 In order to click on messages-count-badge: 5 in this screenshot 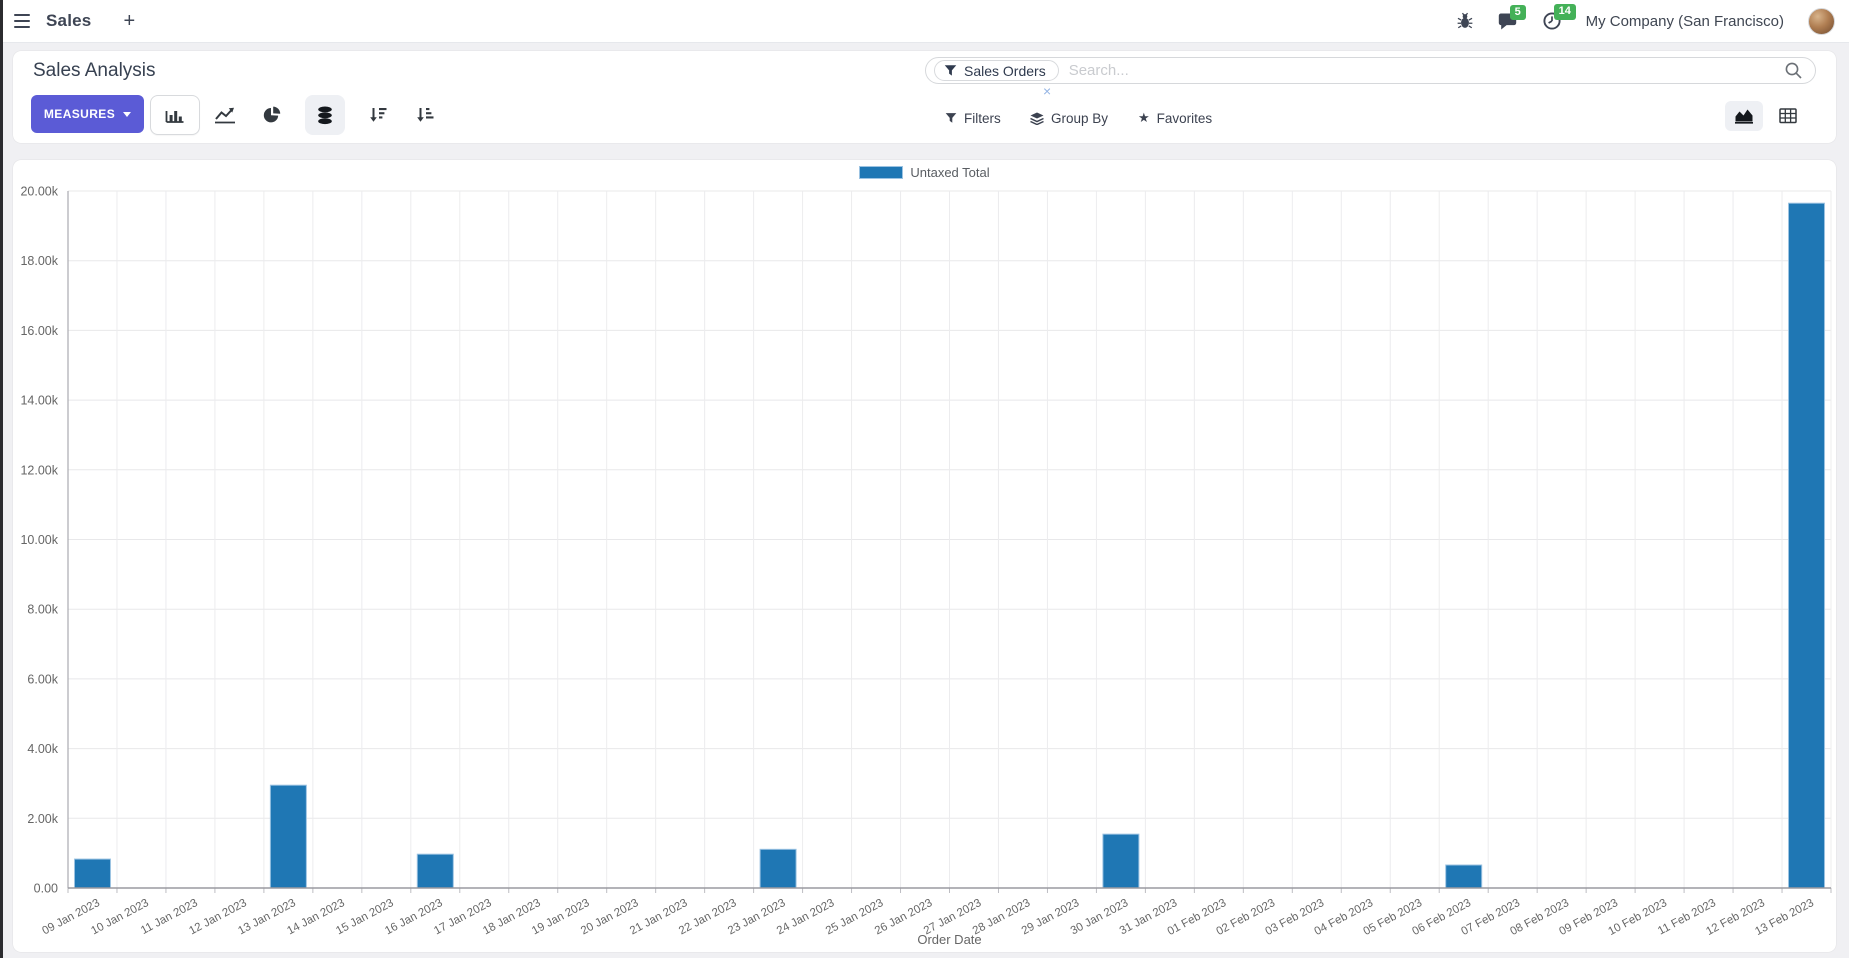, I will do `click(1517, 12)`.